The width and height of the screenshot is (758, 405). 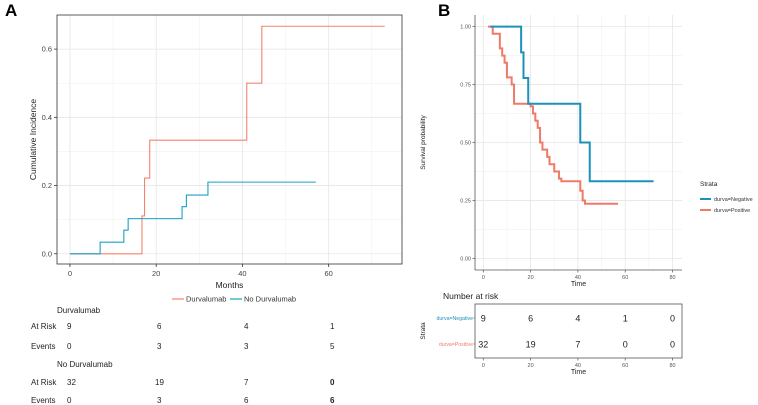 What do you see at coordinates (444, 10) in the screenshot?
I see `panel-b-label: B` at bounding box center [444, 10].